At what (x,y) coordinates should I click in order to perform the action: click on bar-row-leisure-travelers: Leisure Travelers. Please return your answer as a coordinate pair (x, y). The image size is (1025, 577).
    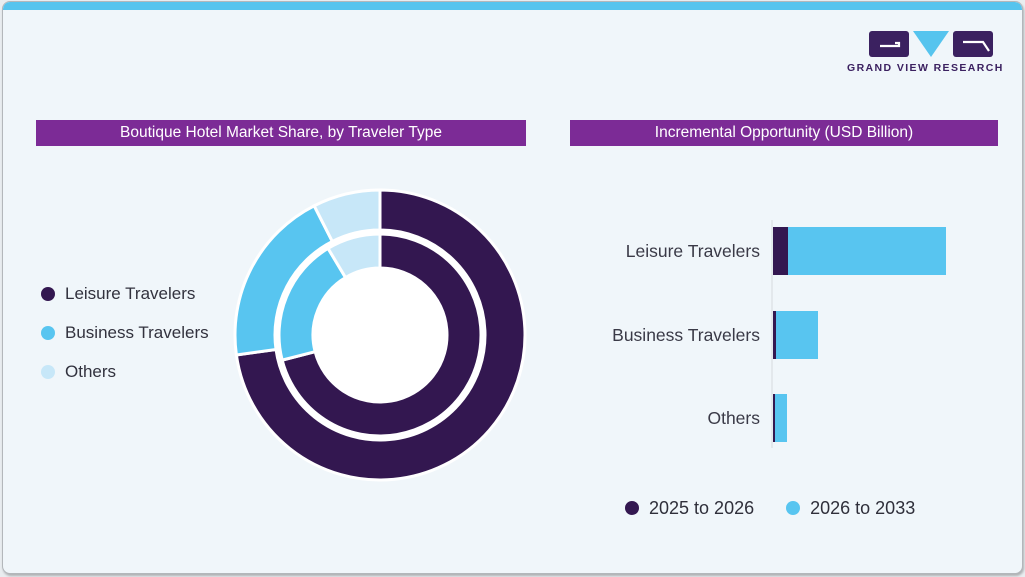
    Looking at the image, I should click on (512, 251).